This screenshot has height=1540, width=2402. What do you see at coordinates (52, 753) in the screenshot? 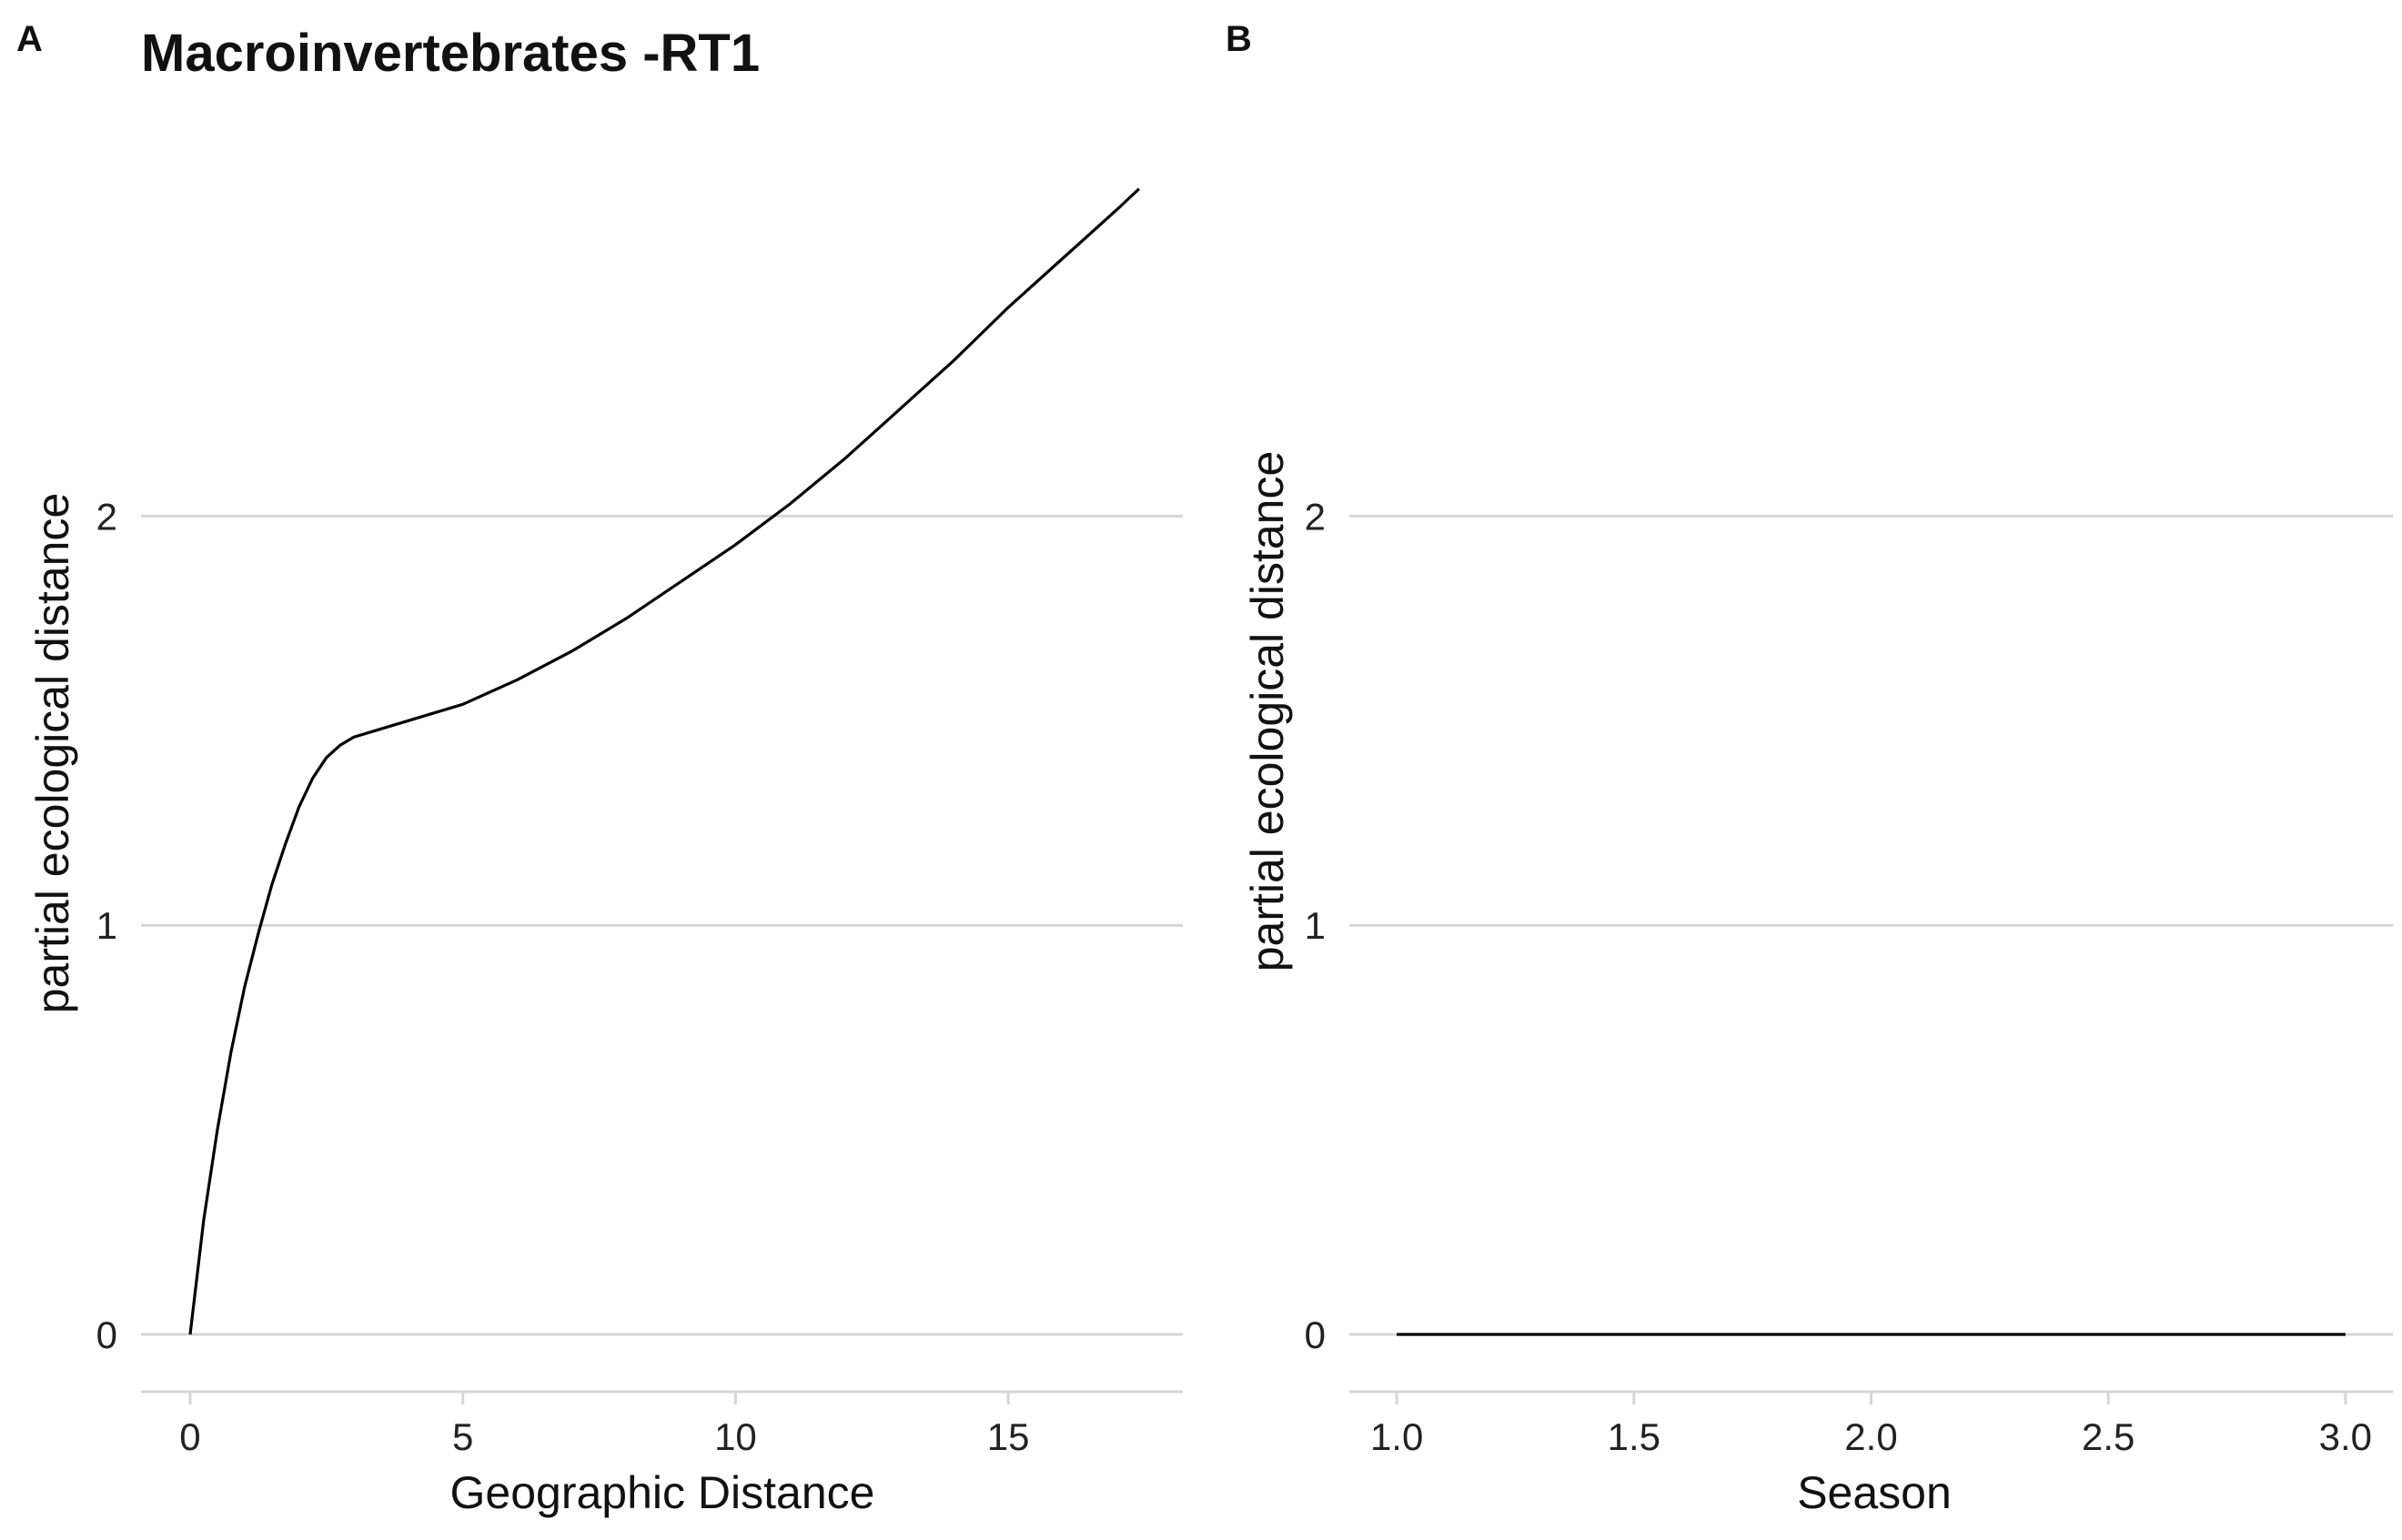
I see `panel-a-y-axis-title: partial ecological distance` at bounding box center [52, 753].